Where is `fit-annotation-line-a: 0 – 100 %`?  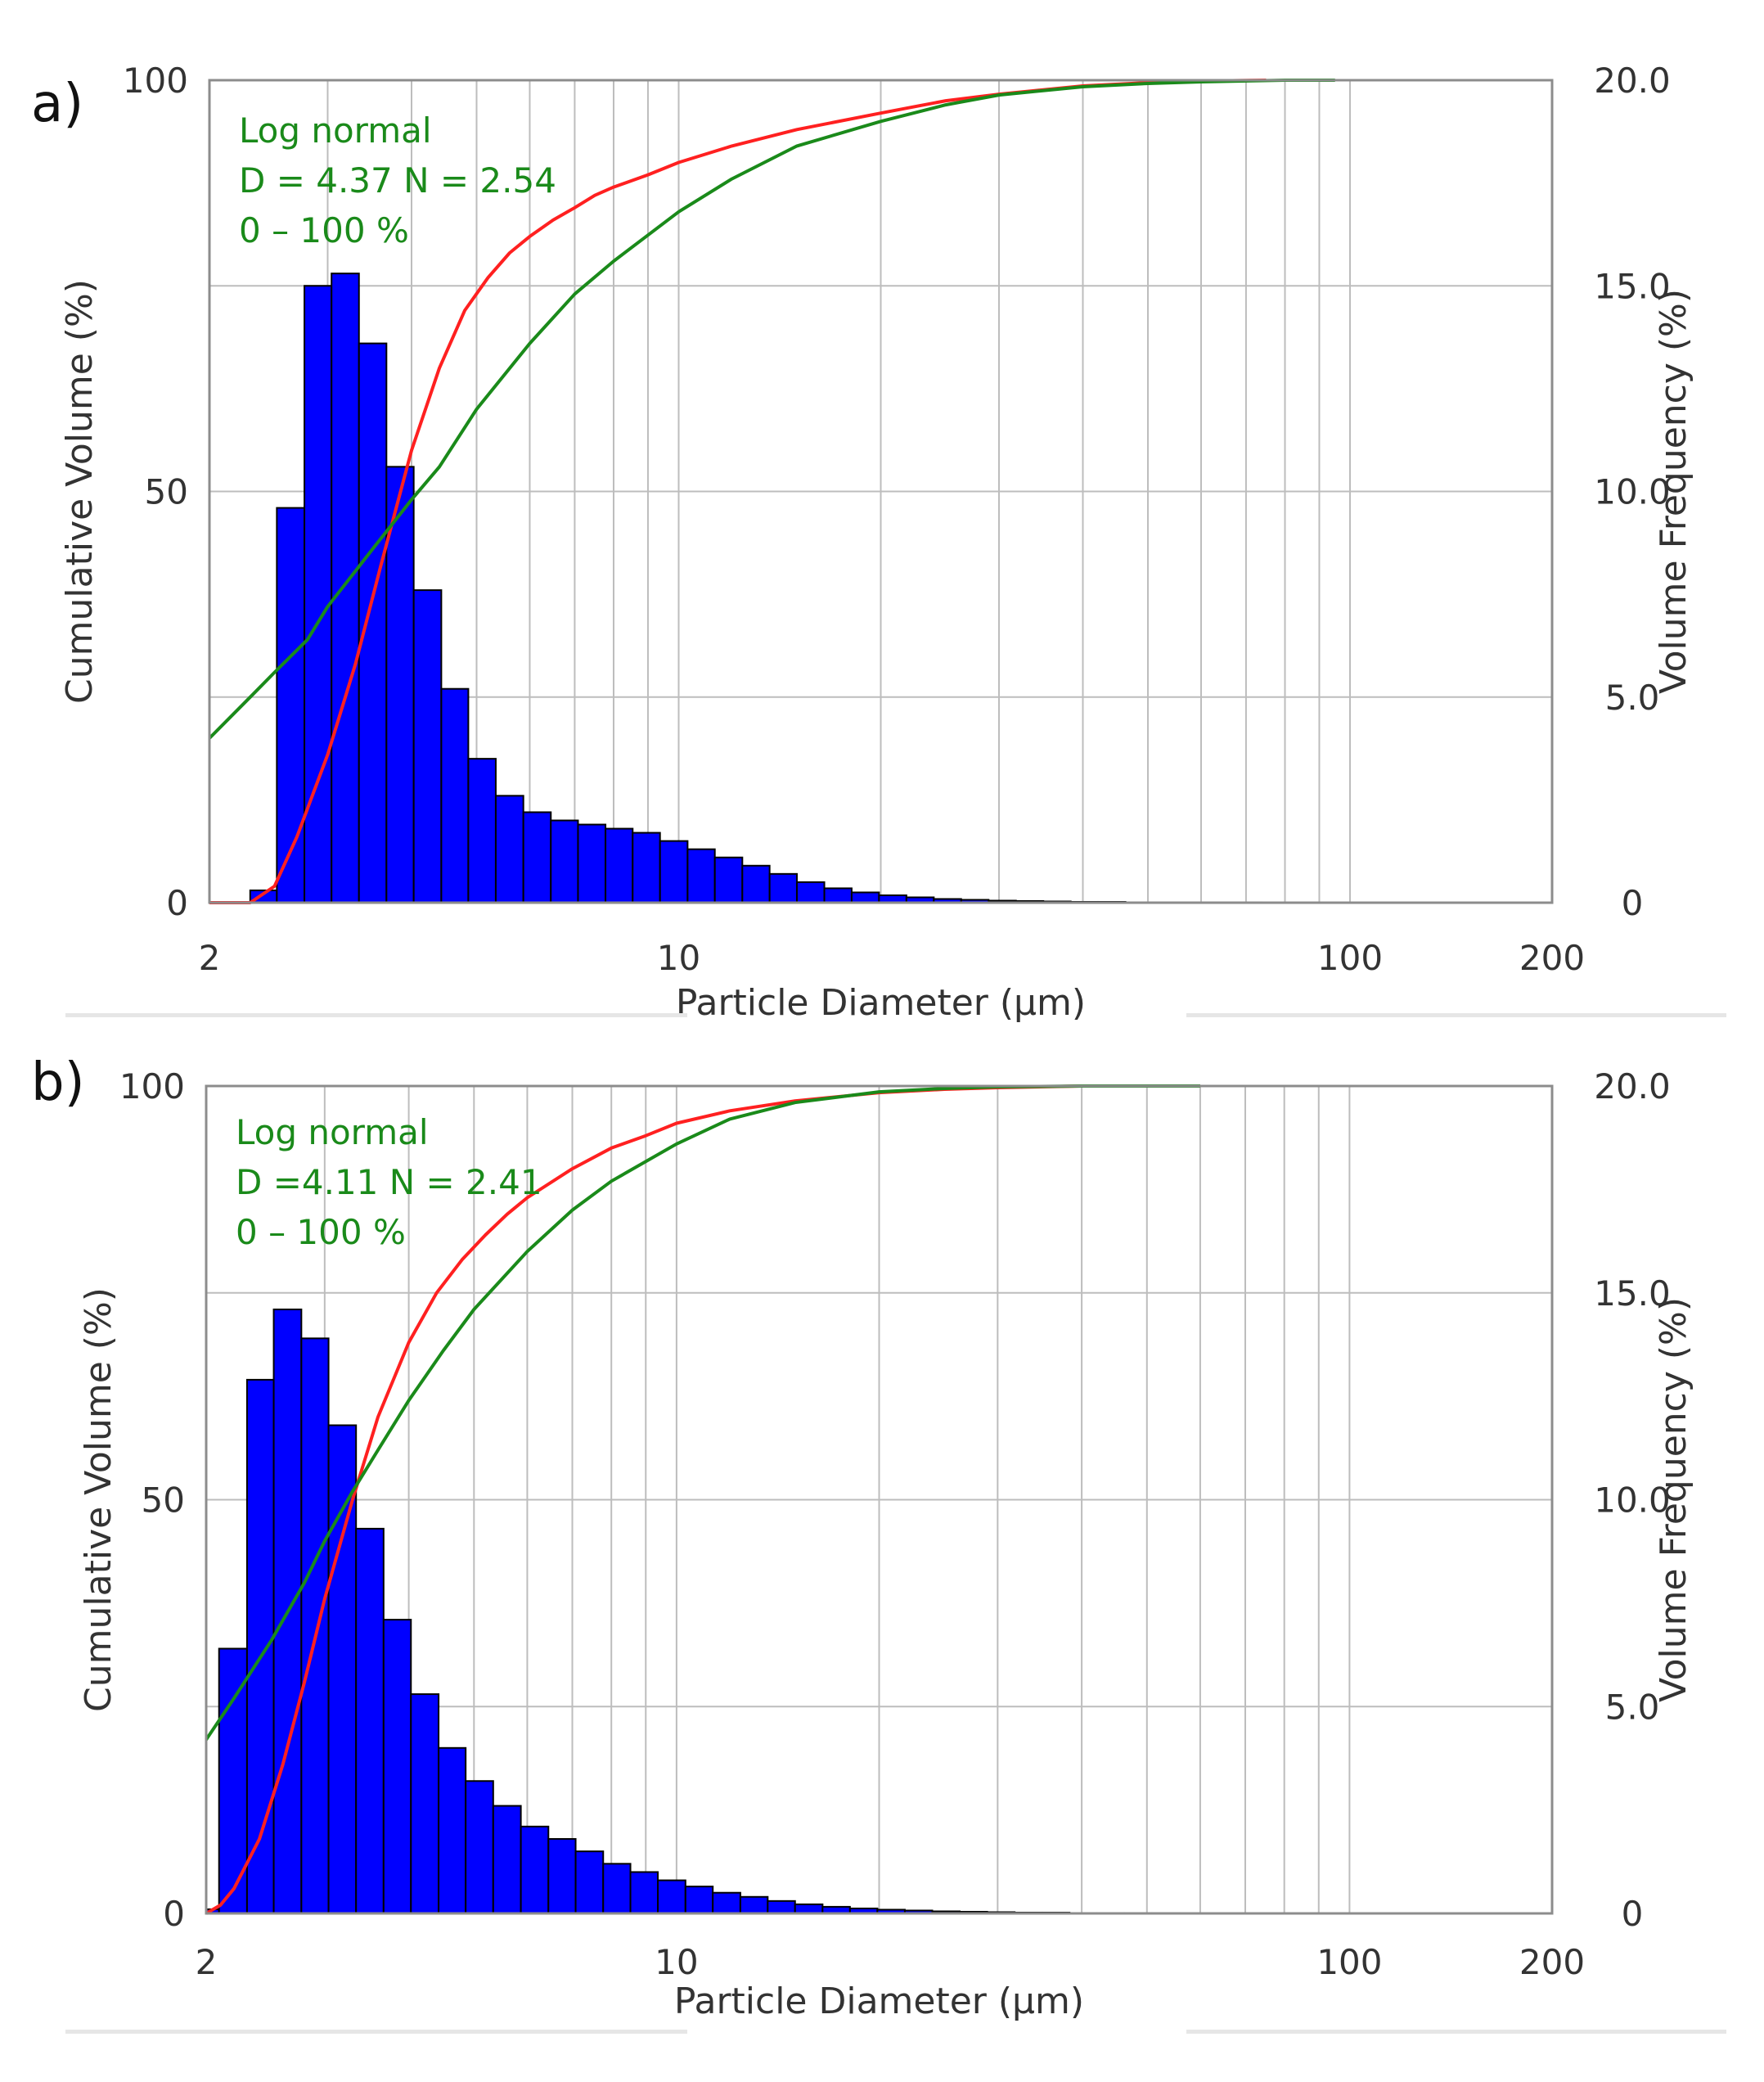
fit-annotation-line-a: 0 – 100 % is located at coordinates (324, 230).